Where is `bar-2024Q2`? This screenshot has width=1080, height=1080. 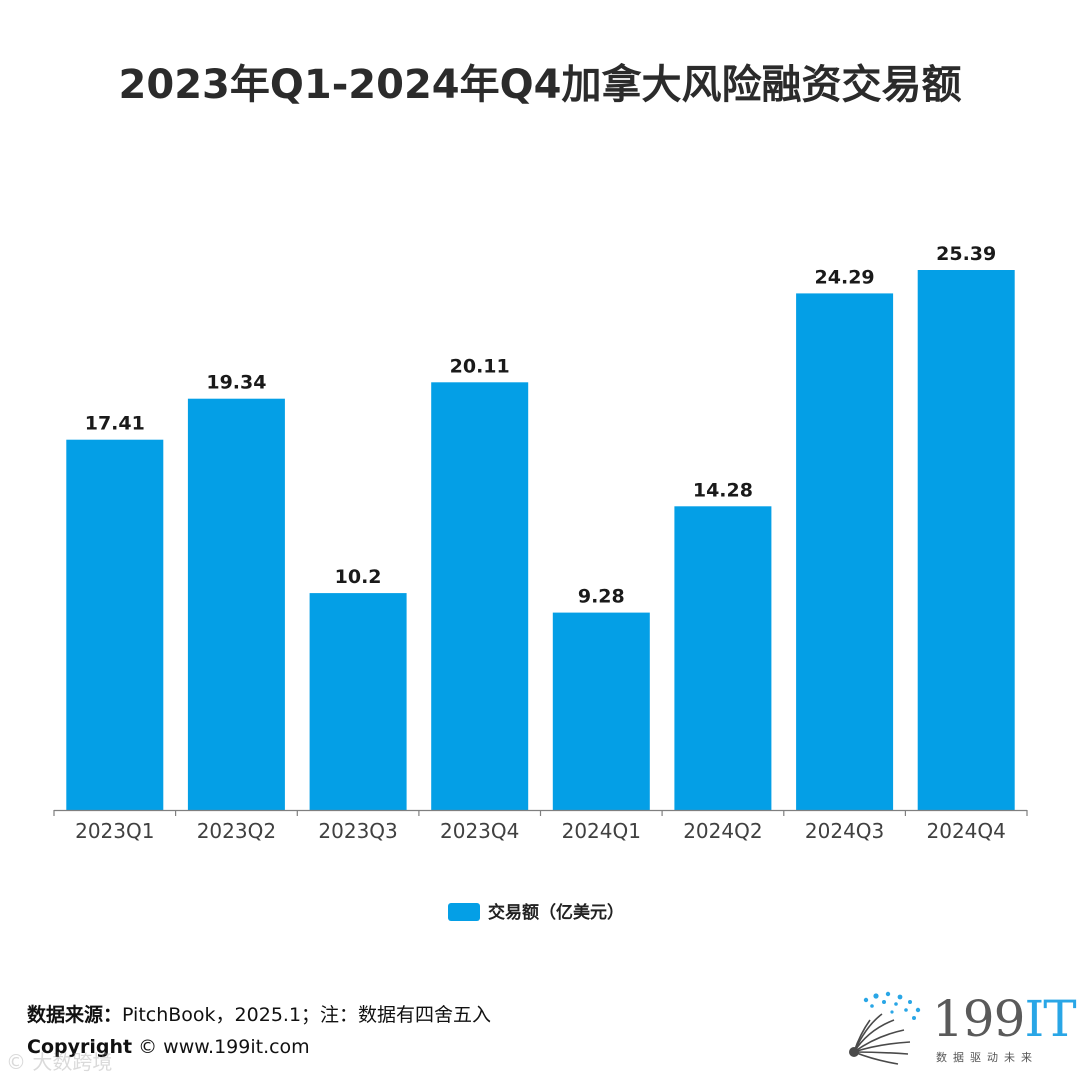 bar-2024Q2 is located at coordinates (723, 658).